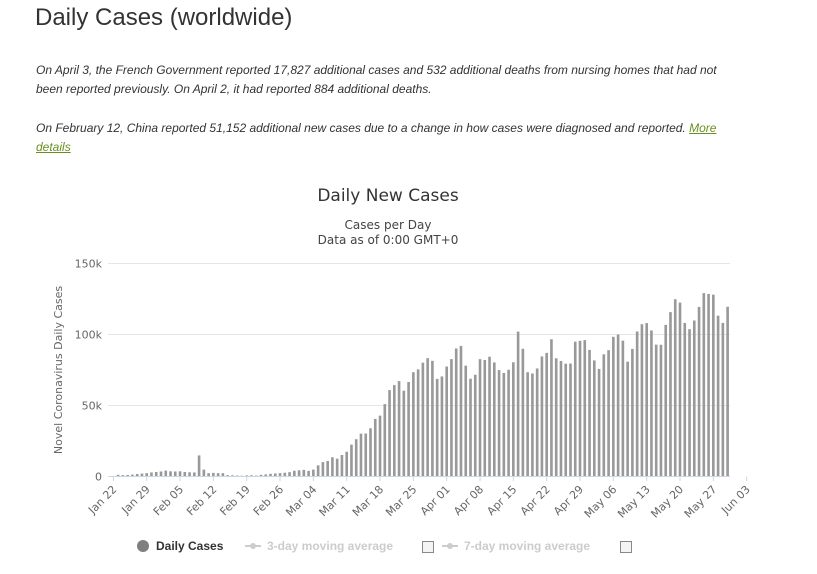  I want to click on legend-item-7day-average: 7-day moving average, so click(516, 546).